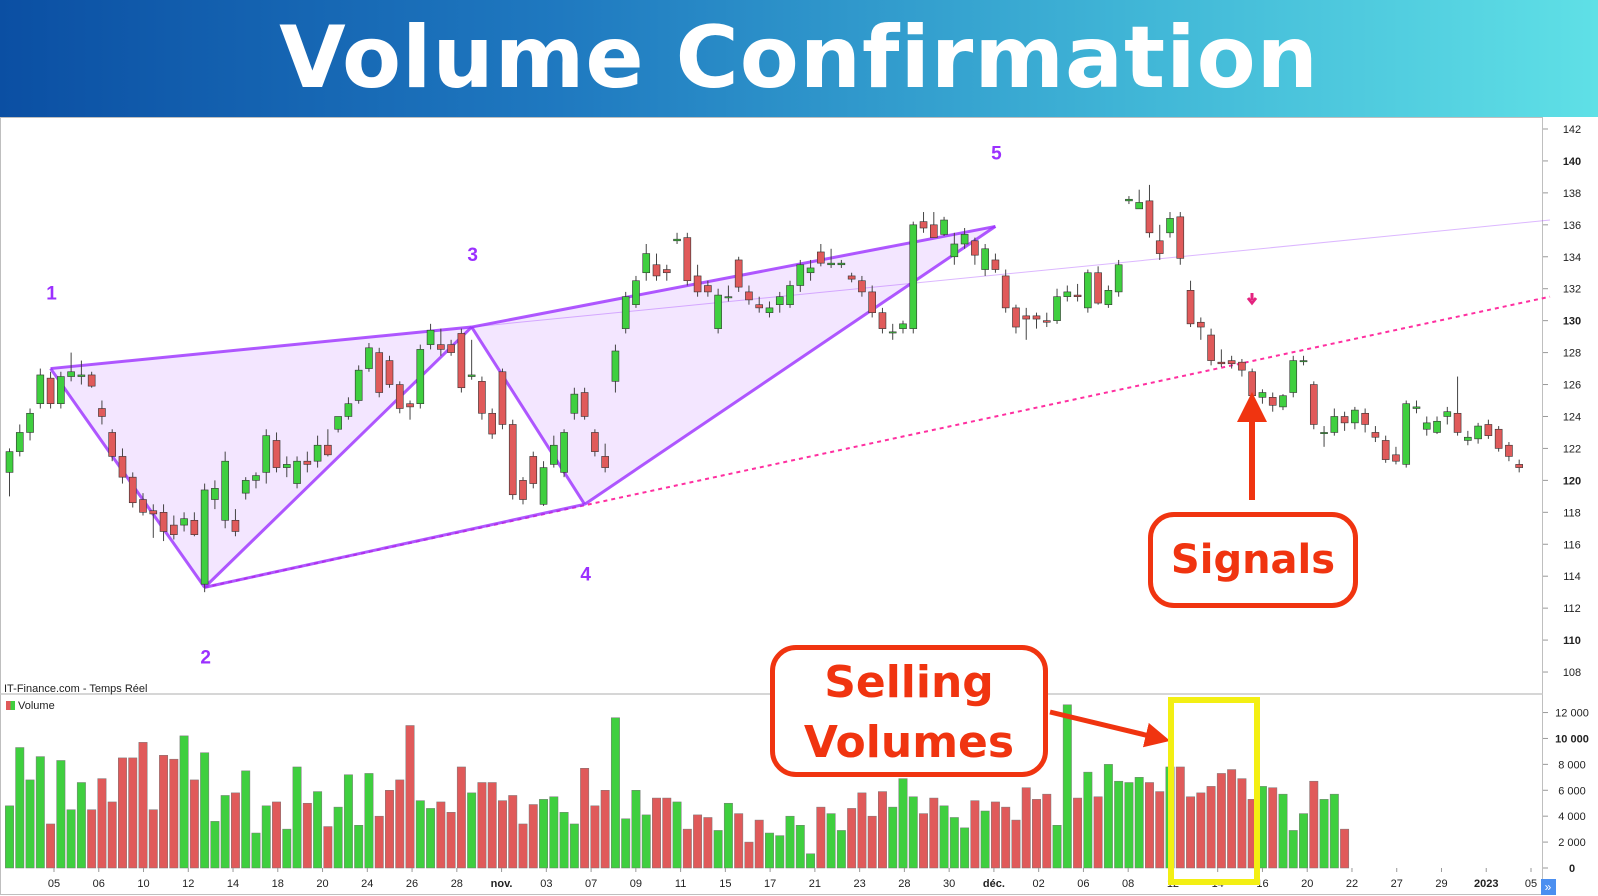  I want to click on selling-volumes-callout: Selling Volumes, so click(909, 711).